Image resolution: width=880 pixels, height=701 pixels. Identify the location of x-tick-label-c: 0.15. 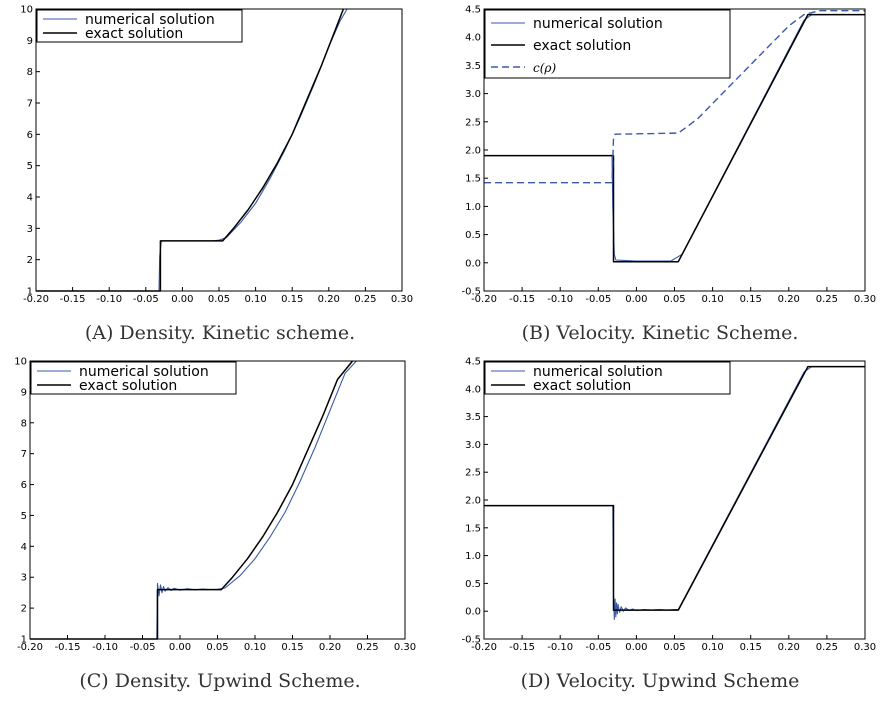
(292, 647).